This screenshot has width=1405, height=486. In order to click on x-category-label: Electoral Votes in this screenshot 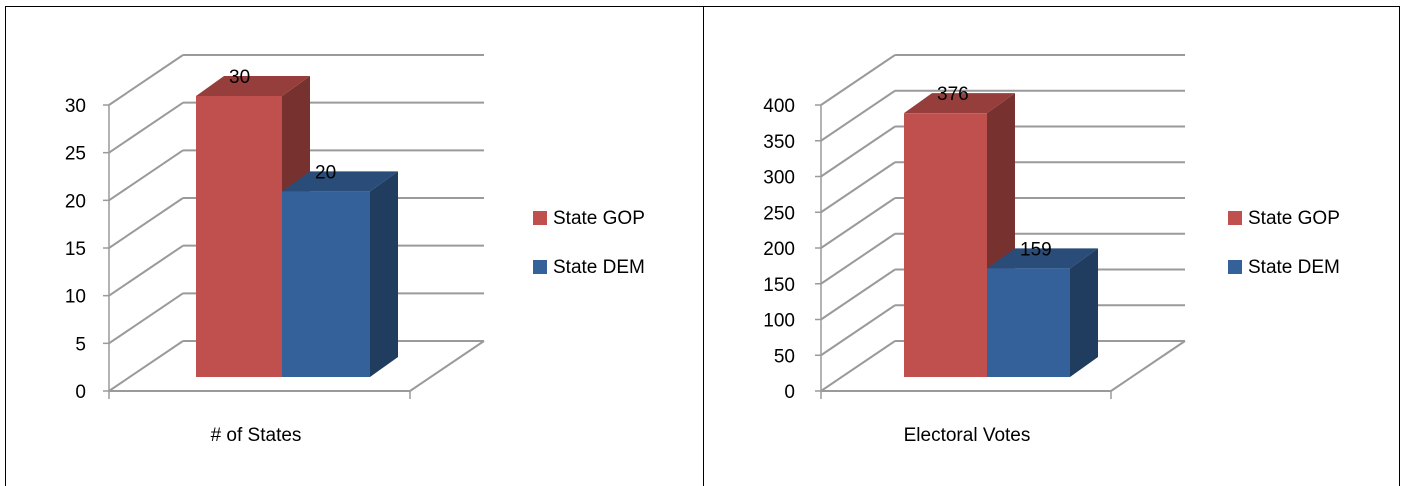, I will do `click(967, 435)`.